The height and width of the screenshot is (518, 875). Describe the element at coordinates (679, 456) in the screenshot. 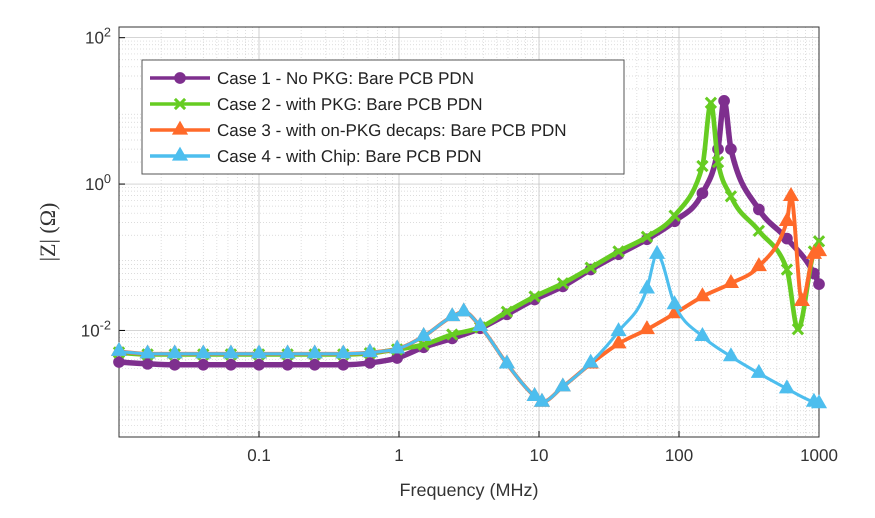

I see `x-tick-label: 100` at that location.